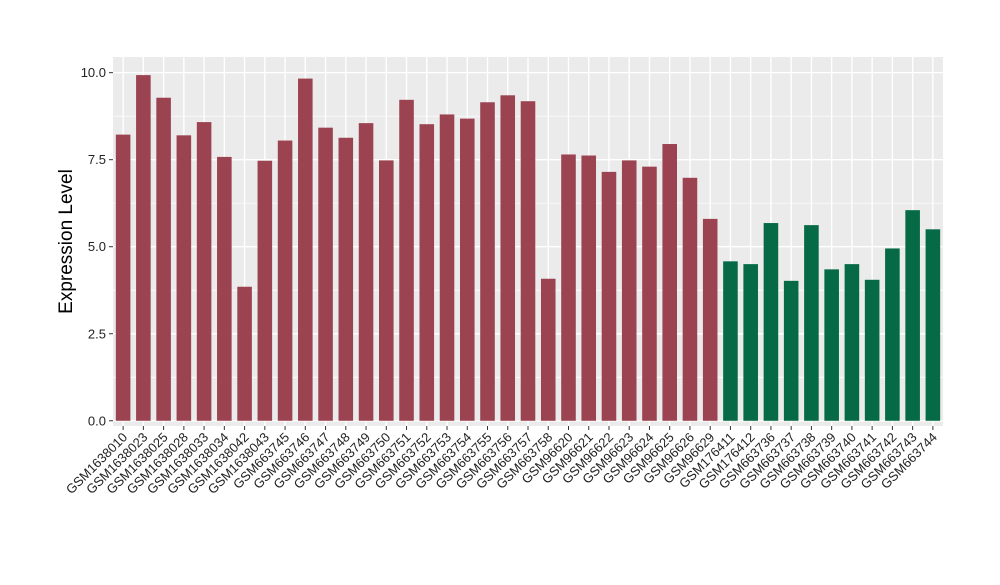 This screenshot has height=585, width=1000. What do you see at coordinates (852, 342) in the screenshot?
I see `bar-GSM663740` at bounding box center [852, 342].